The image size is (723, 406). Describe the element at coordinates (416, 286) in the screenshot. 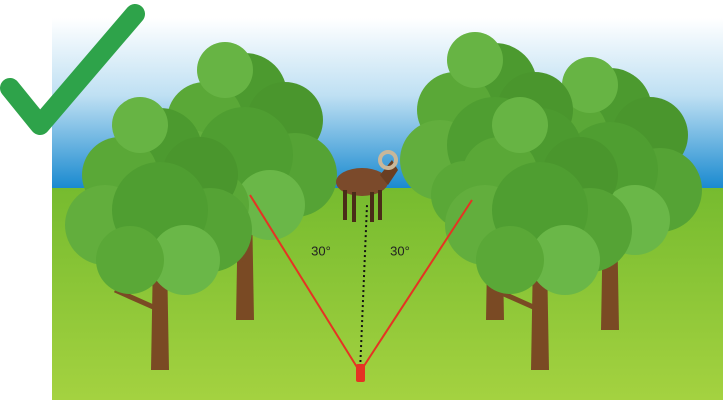

I see `right-safety-line` at that location.